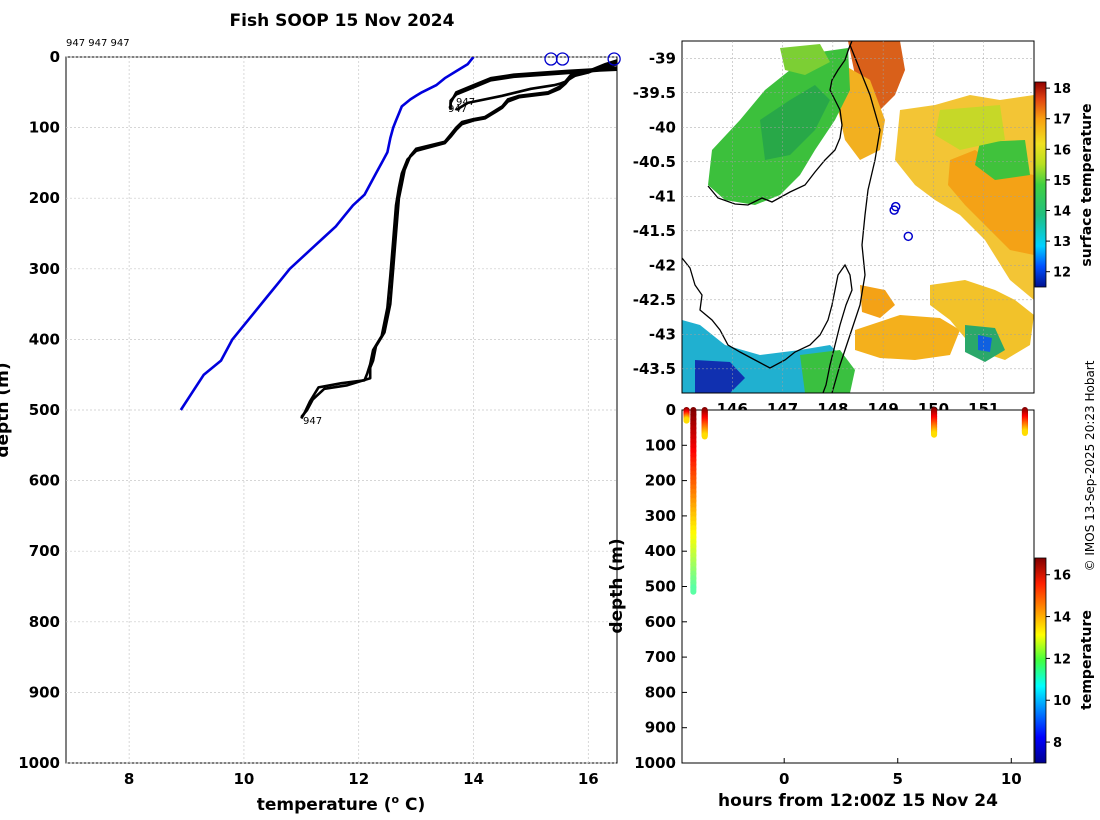 The width and height of the screenshot is (1100, 820). I want to click on sst-colorbar-tick-label: 15, so click(1062, 181).